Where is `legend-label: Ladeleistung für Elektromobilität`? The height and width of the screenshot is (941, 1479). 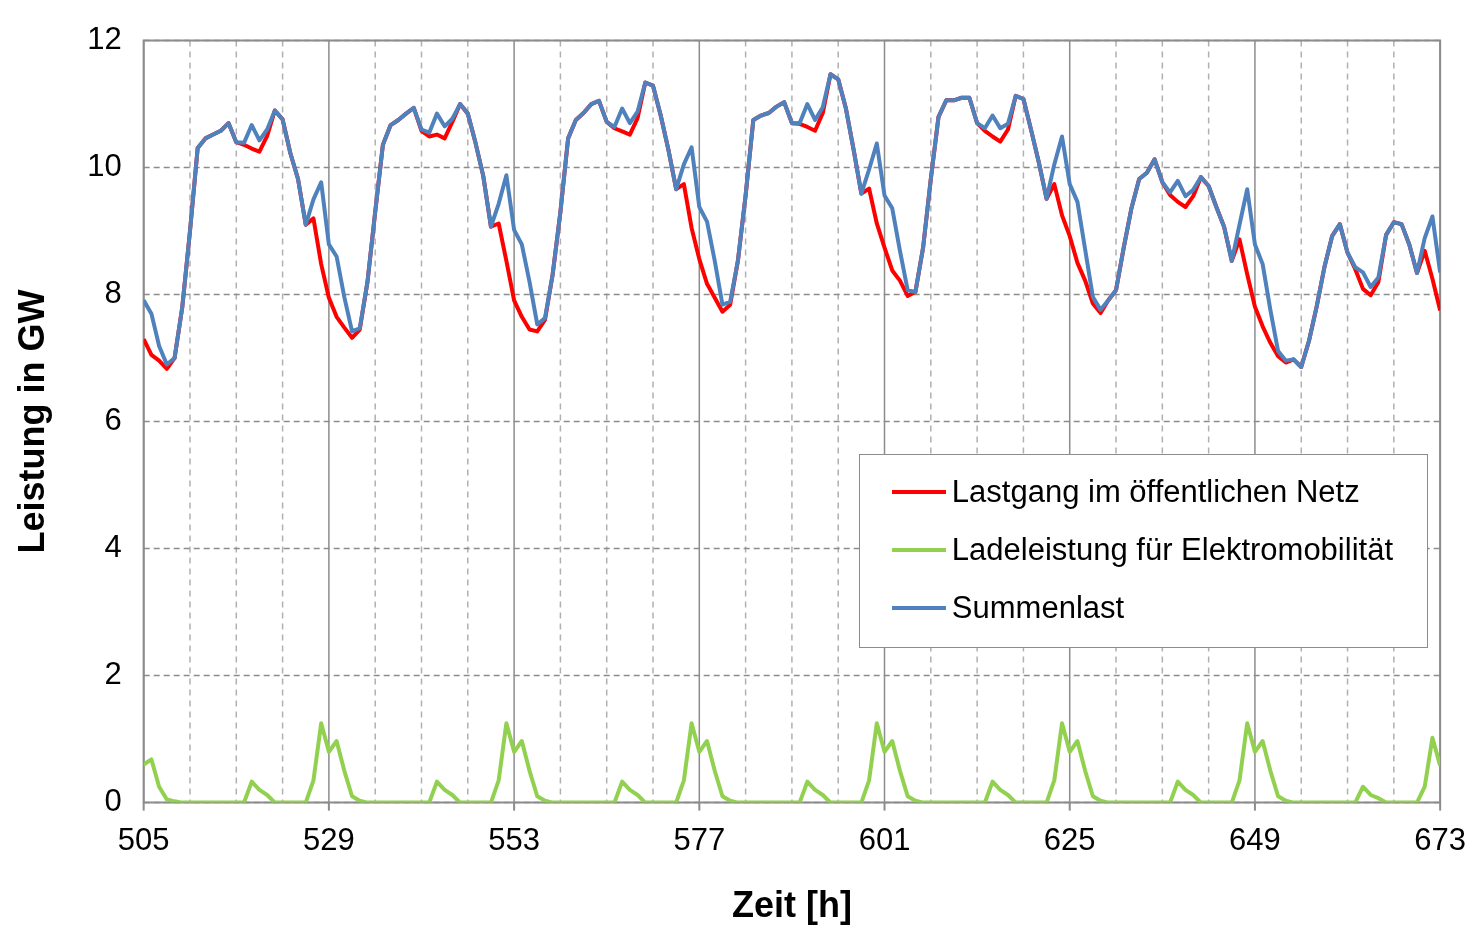 legend-label: Ladeleistung für Elektromobilität is located at coordinates (1172, 550).